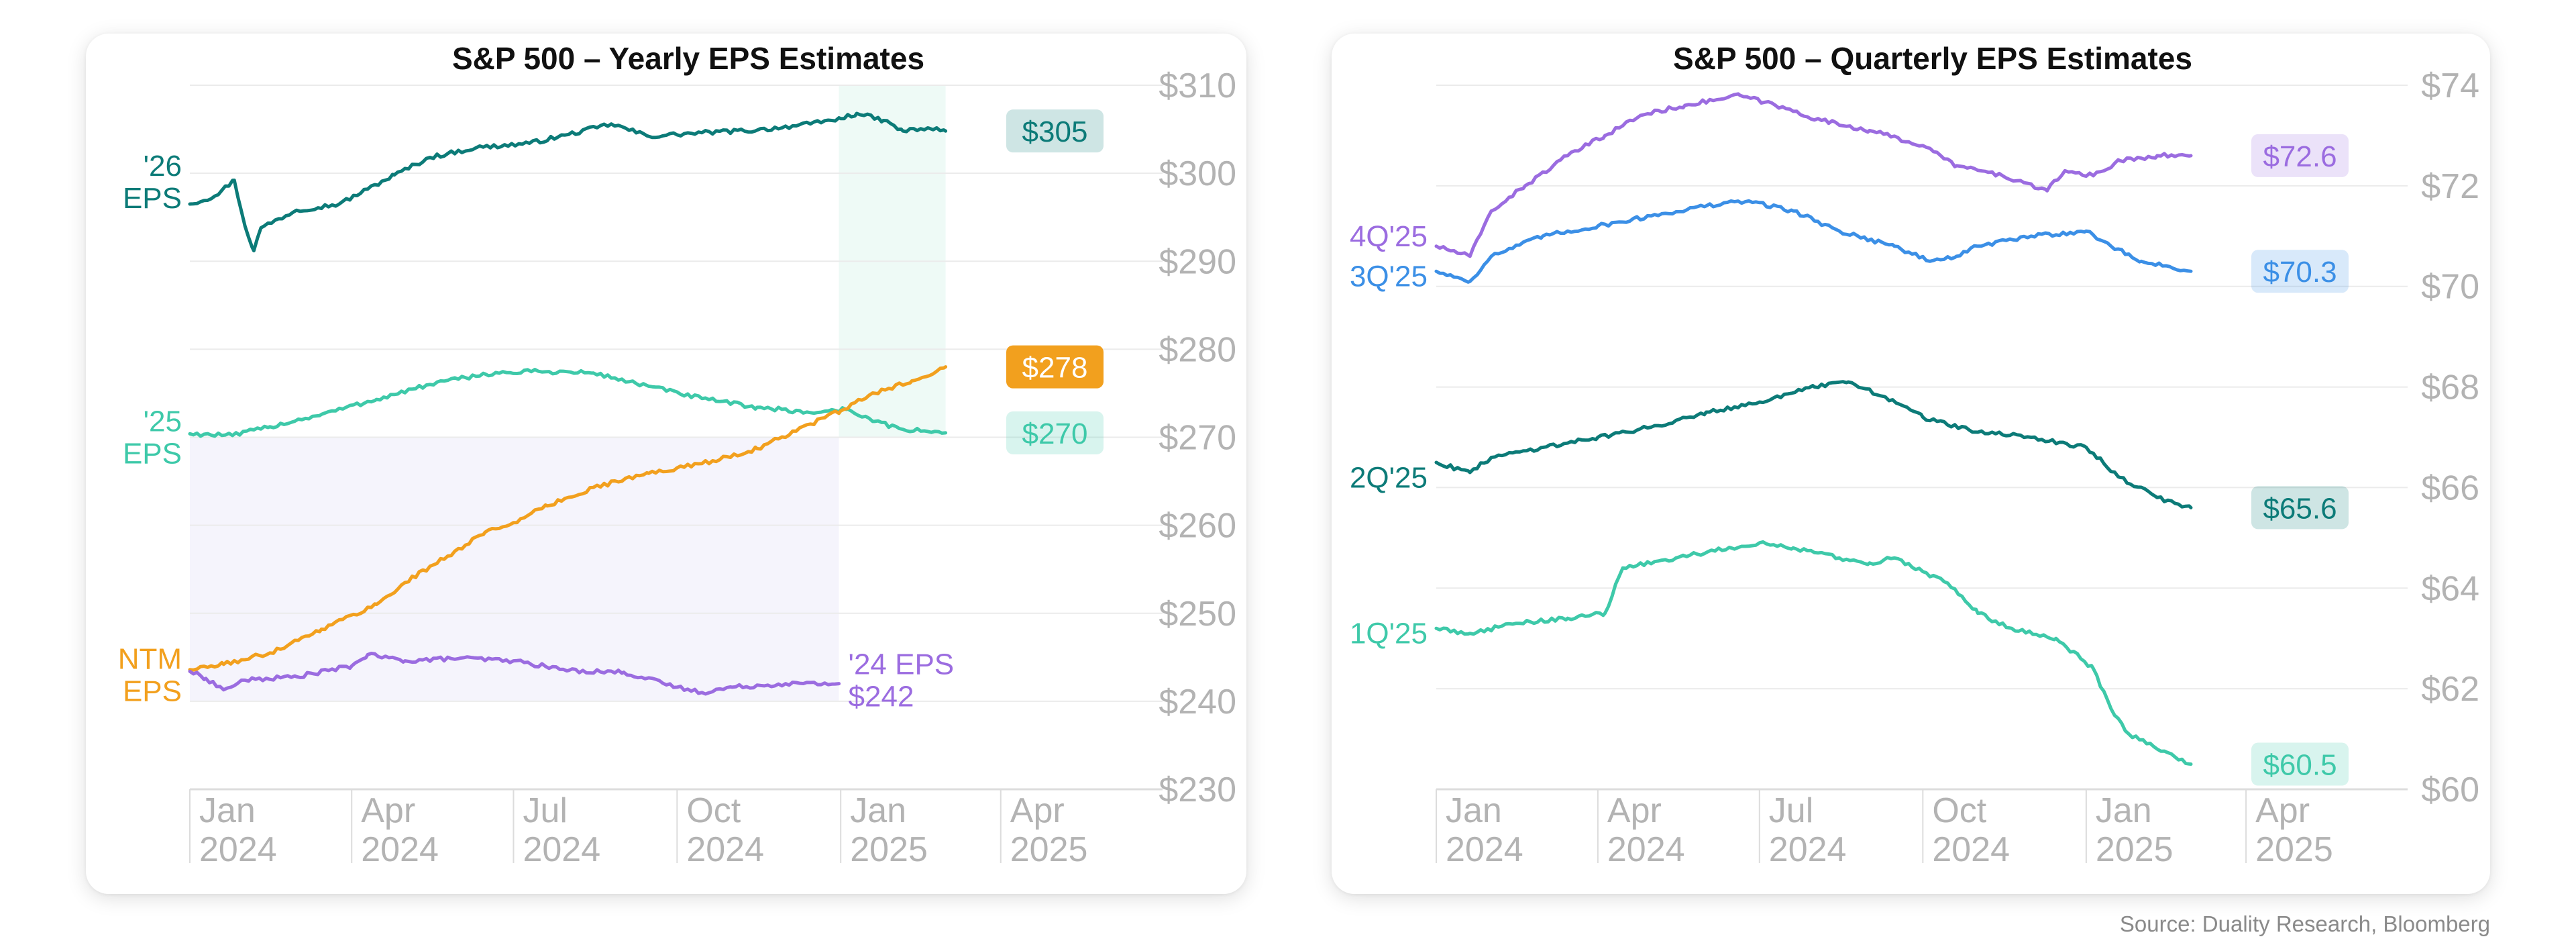 Image resolution: width=2576 pixels, height=945 pixels. What do you see at coordinates (2450, 186) in the screenshot?
I see `y-tick-label: $72` at bounding box center [2450, 186].